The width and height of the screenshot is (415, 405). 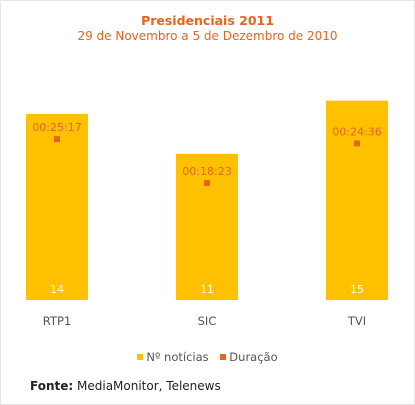 What do you see at coordinates (357, 289) in the screenshot?
I see `bar-value-label-tvi: 15` at bounding box center [357, 289].